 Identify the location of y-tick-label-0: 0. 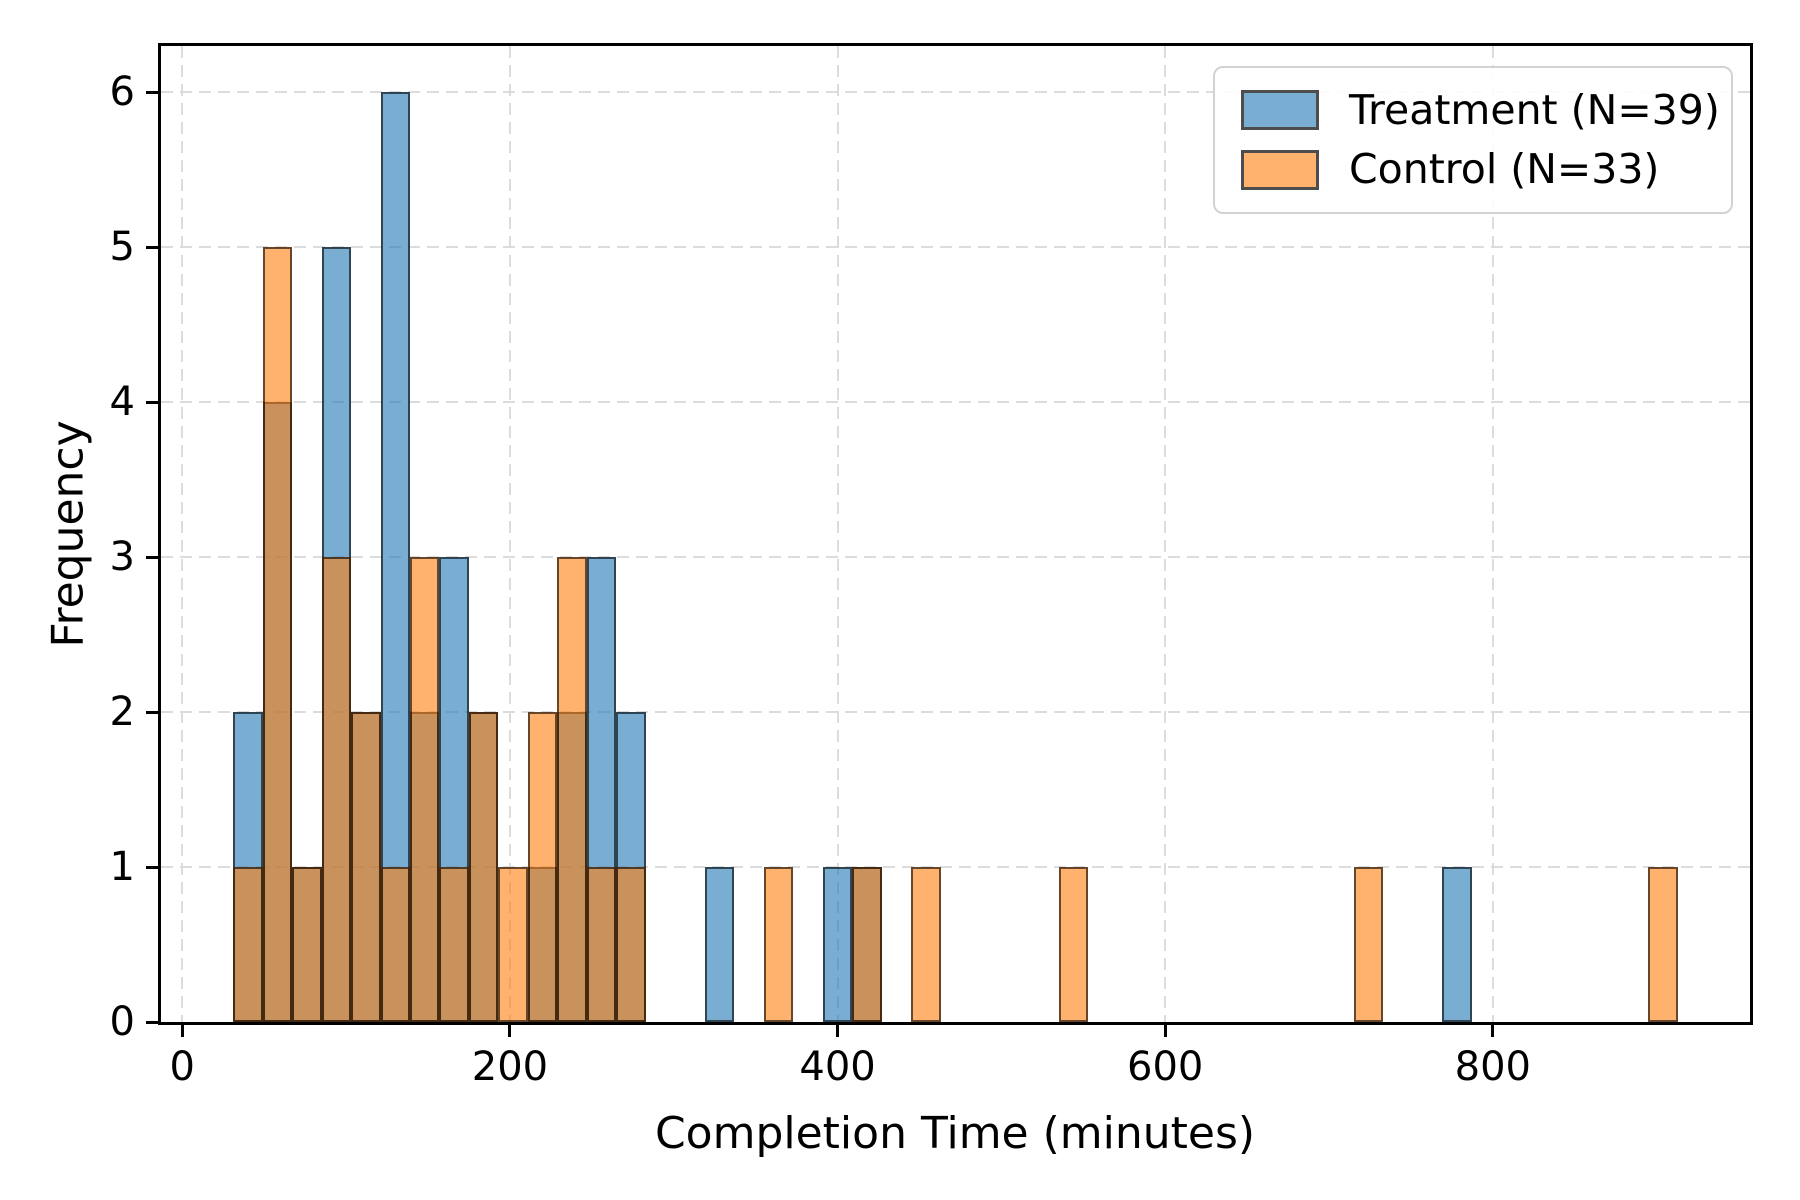
(122, 1022).